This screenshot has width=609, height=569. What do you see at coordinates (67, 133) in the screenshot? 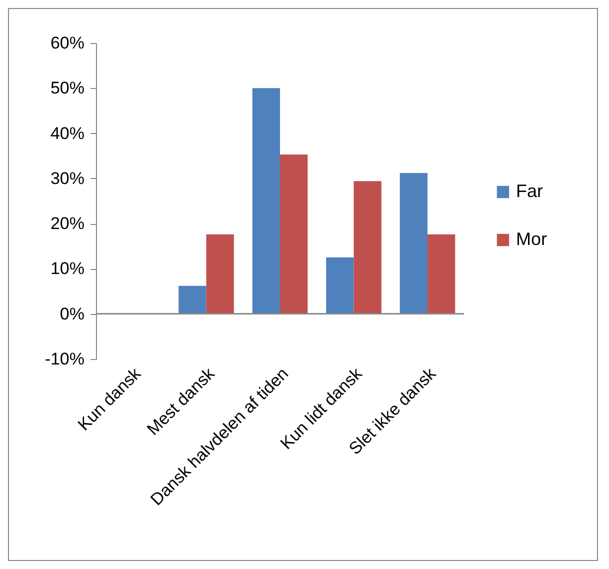
I see `y-tick-label: 40%` at bounding box center [67, 133].